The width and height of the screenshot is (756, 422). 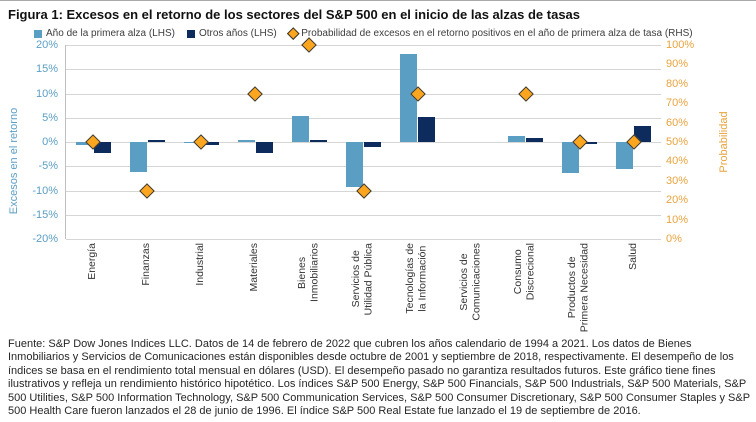 I want to click on category-label-cell: Tecnologías de la Información, so click(x=417, y=289).